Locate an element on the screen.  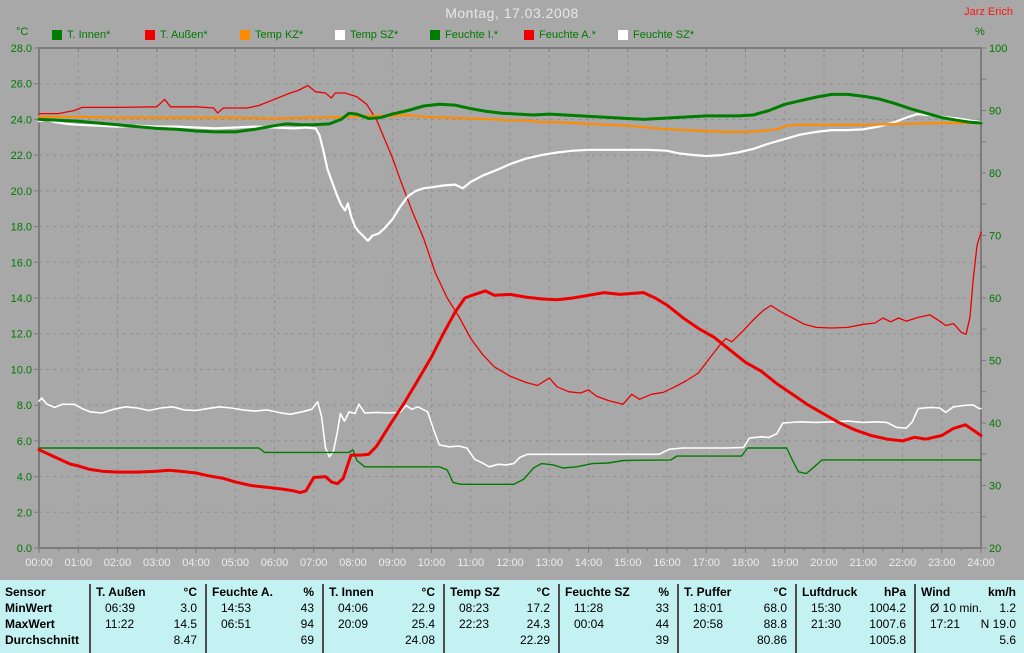
x-tick-label: 03:00 is located at coordinates (157, 563).